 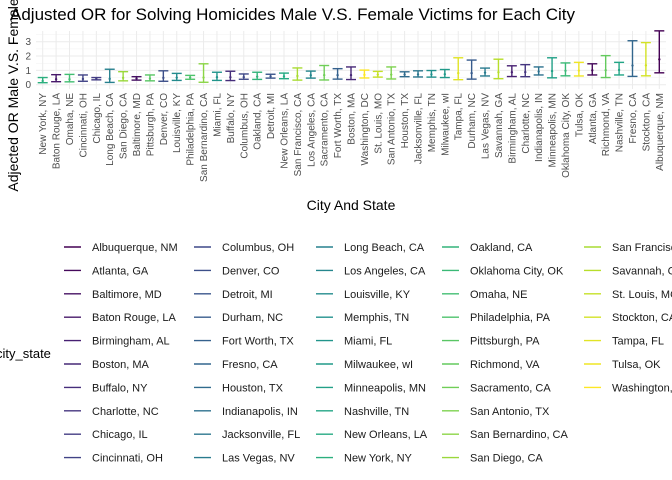 I want to click on legend-item: Houston, TX, so click(x=239, y=388).